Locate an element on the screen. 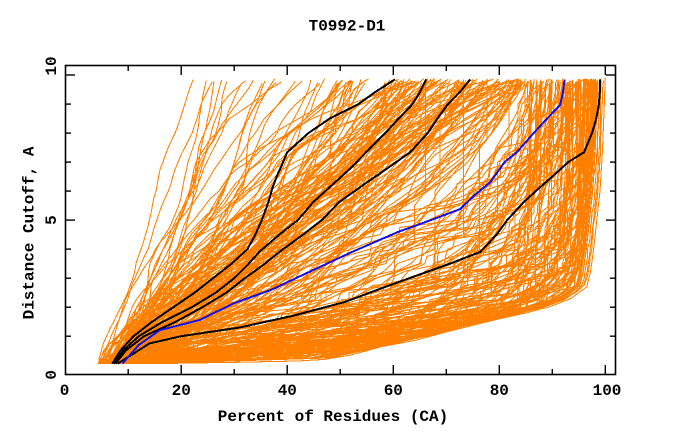 The width and height of the screenshot is (680, 440). svg-text: Percent of Residues (CA) is located at coordinates (333, 417).